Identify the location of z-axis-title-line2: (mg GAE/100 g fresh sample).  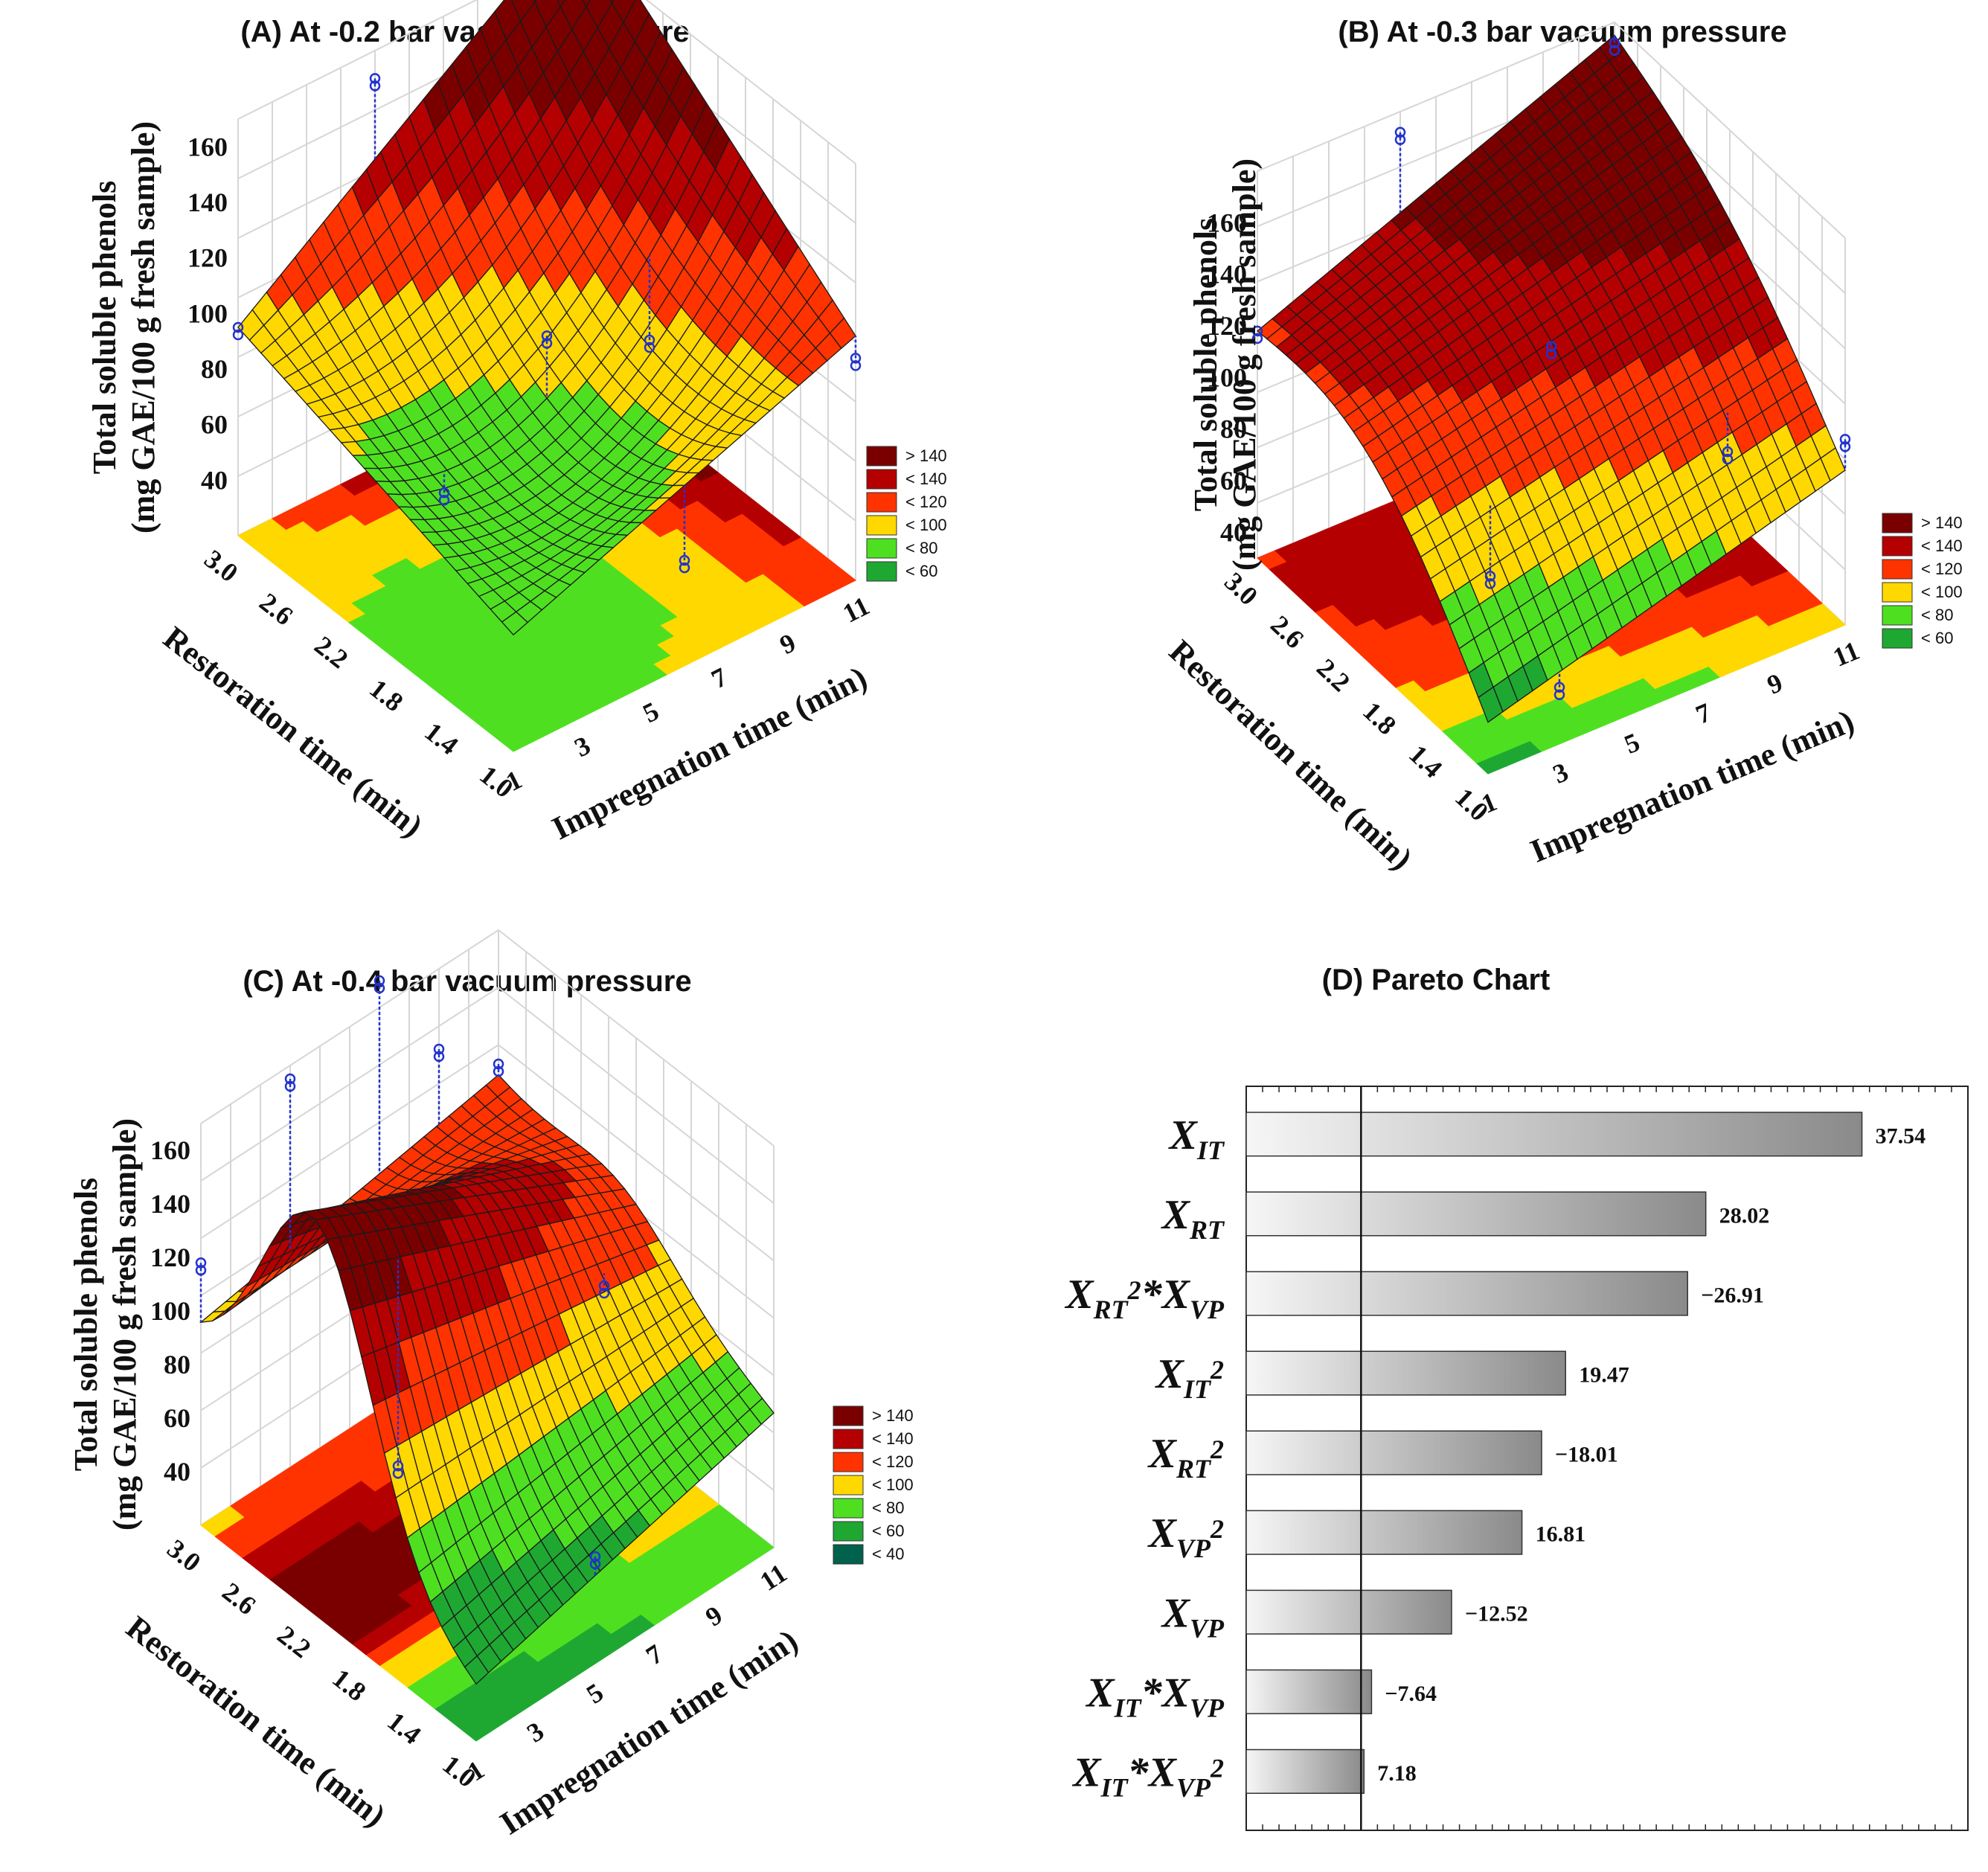
(1244, 365).